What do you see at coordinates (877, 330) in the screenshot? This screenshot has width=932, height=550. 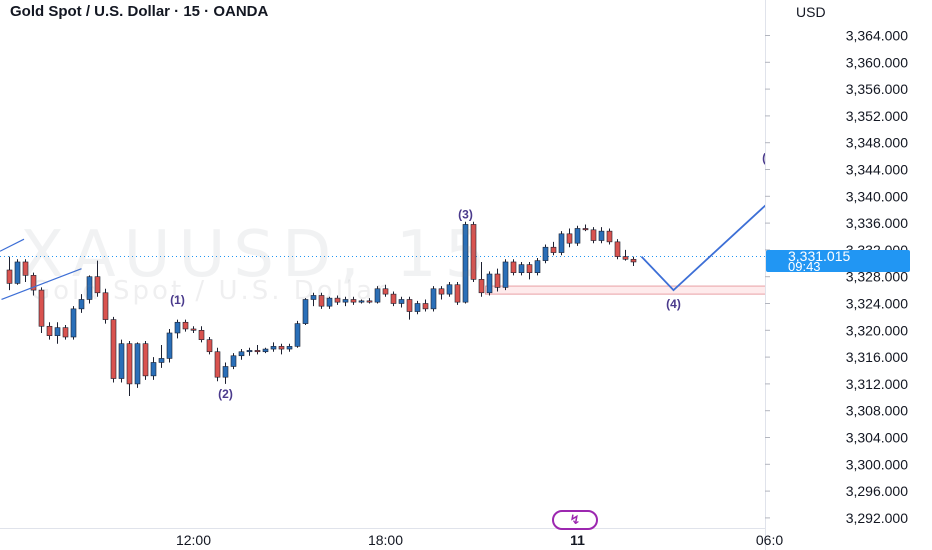 I see `price-tick-label: 3,320.000` at bounding box center [877, 330].